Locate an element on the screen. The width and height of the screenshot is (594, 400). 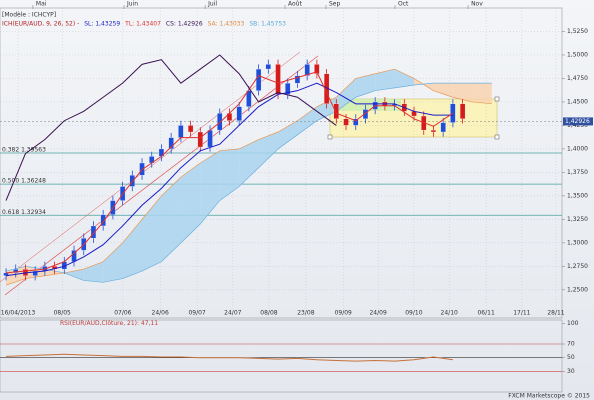
x2-tick-label: Juil is located at coordinates (212, 4).